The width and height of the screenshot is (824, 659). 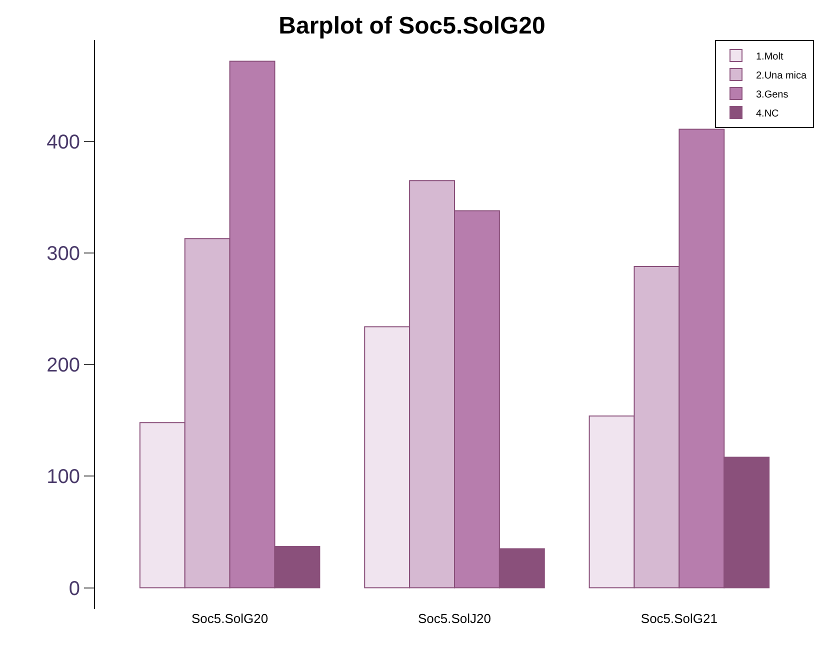 What do you see at coordinates (412, 26) in the screenshot?
I see `chart-title: Barplot of Soc5.SolG20` at bounding box center [412, 26].